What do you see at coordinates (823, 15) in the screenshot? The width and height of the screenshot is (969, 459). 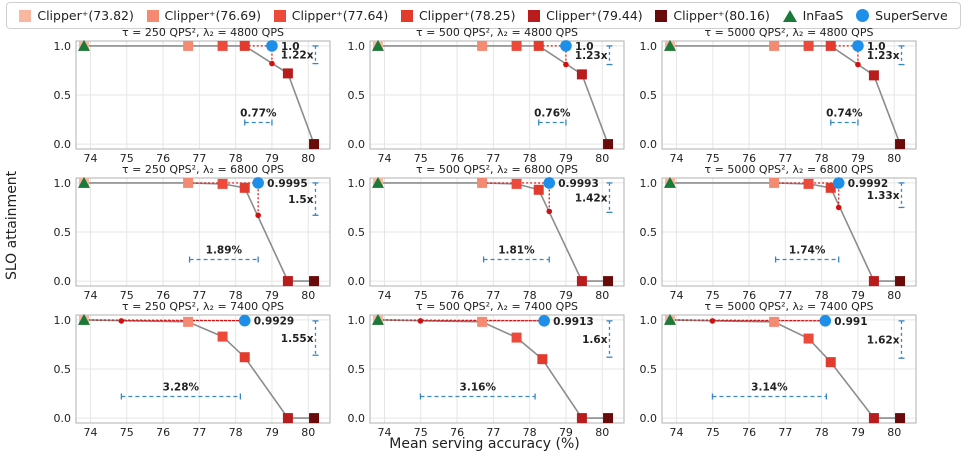 I see `legend-label: InFaaS` at bounding box center [823, 15].